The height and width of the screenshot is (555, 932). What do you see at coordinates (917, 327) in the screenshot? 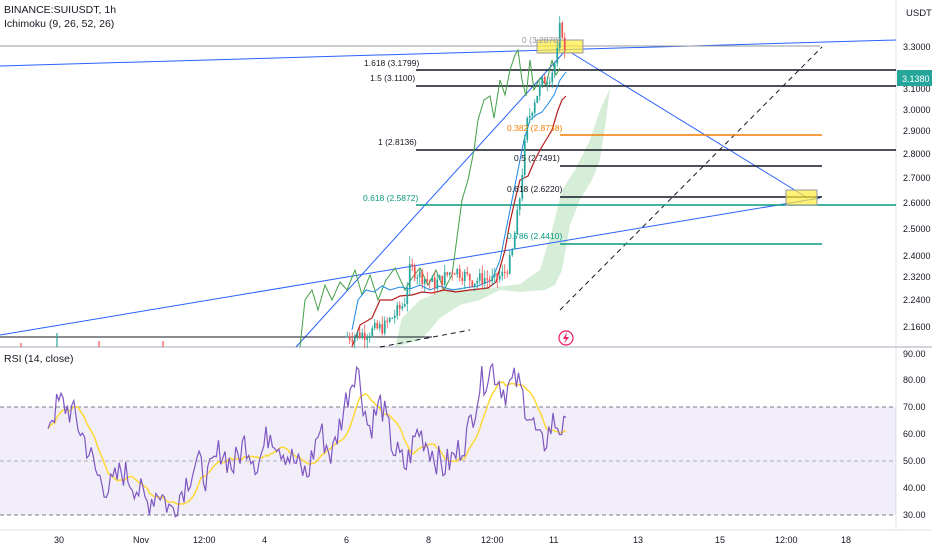
I see `price-tick: 2.1600` at bounding box center [917, 327].